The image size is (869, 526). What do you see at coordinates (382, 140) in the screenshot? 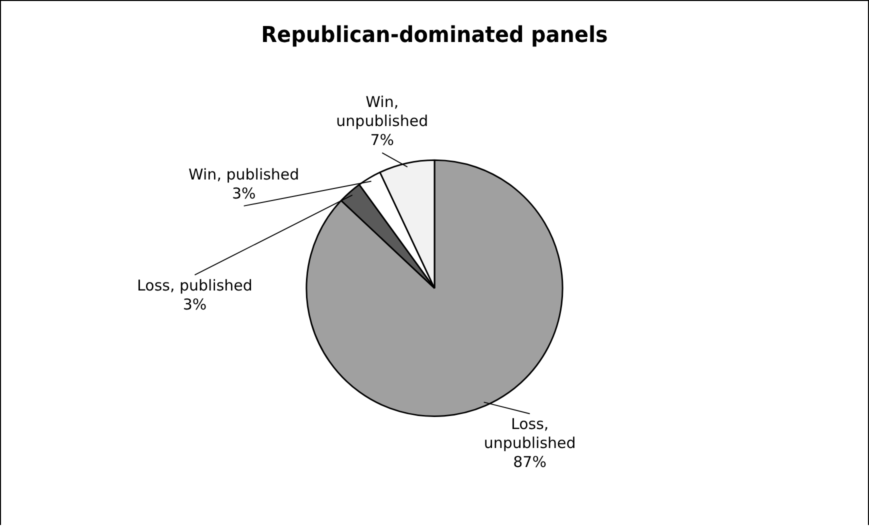
I see `data-label: 7%` at bounding box center [382, 140].